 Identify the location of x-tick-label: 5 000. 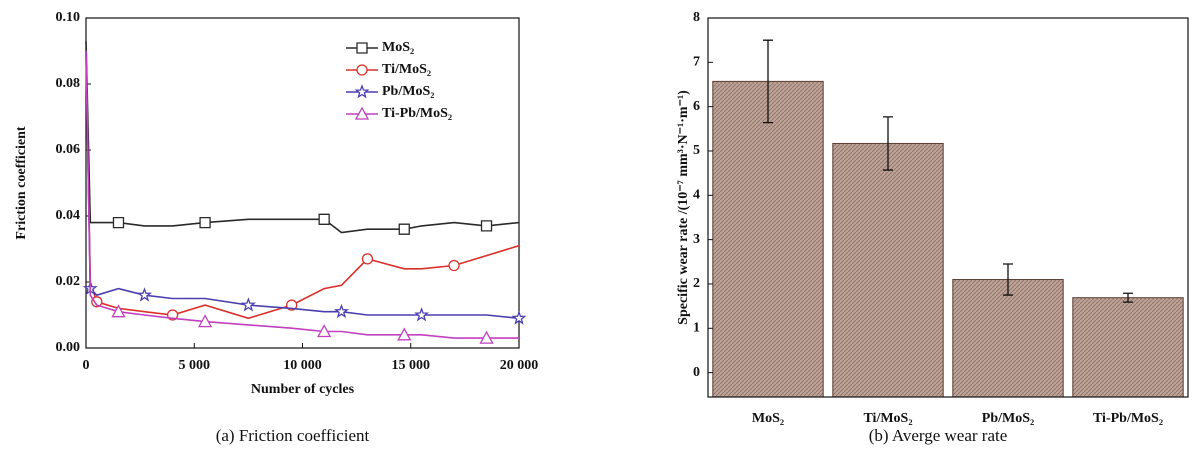
(195, 365).